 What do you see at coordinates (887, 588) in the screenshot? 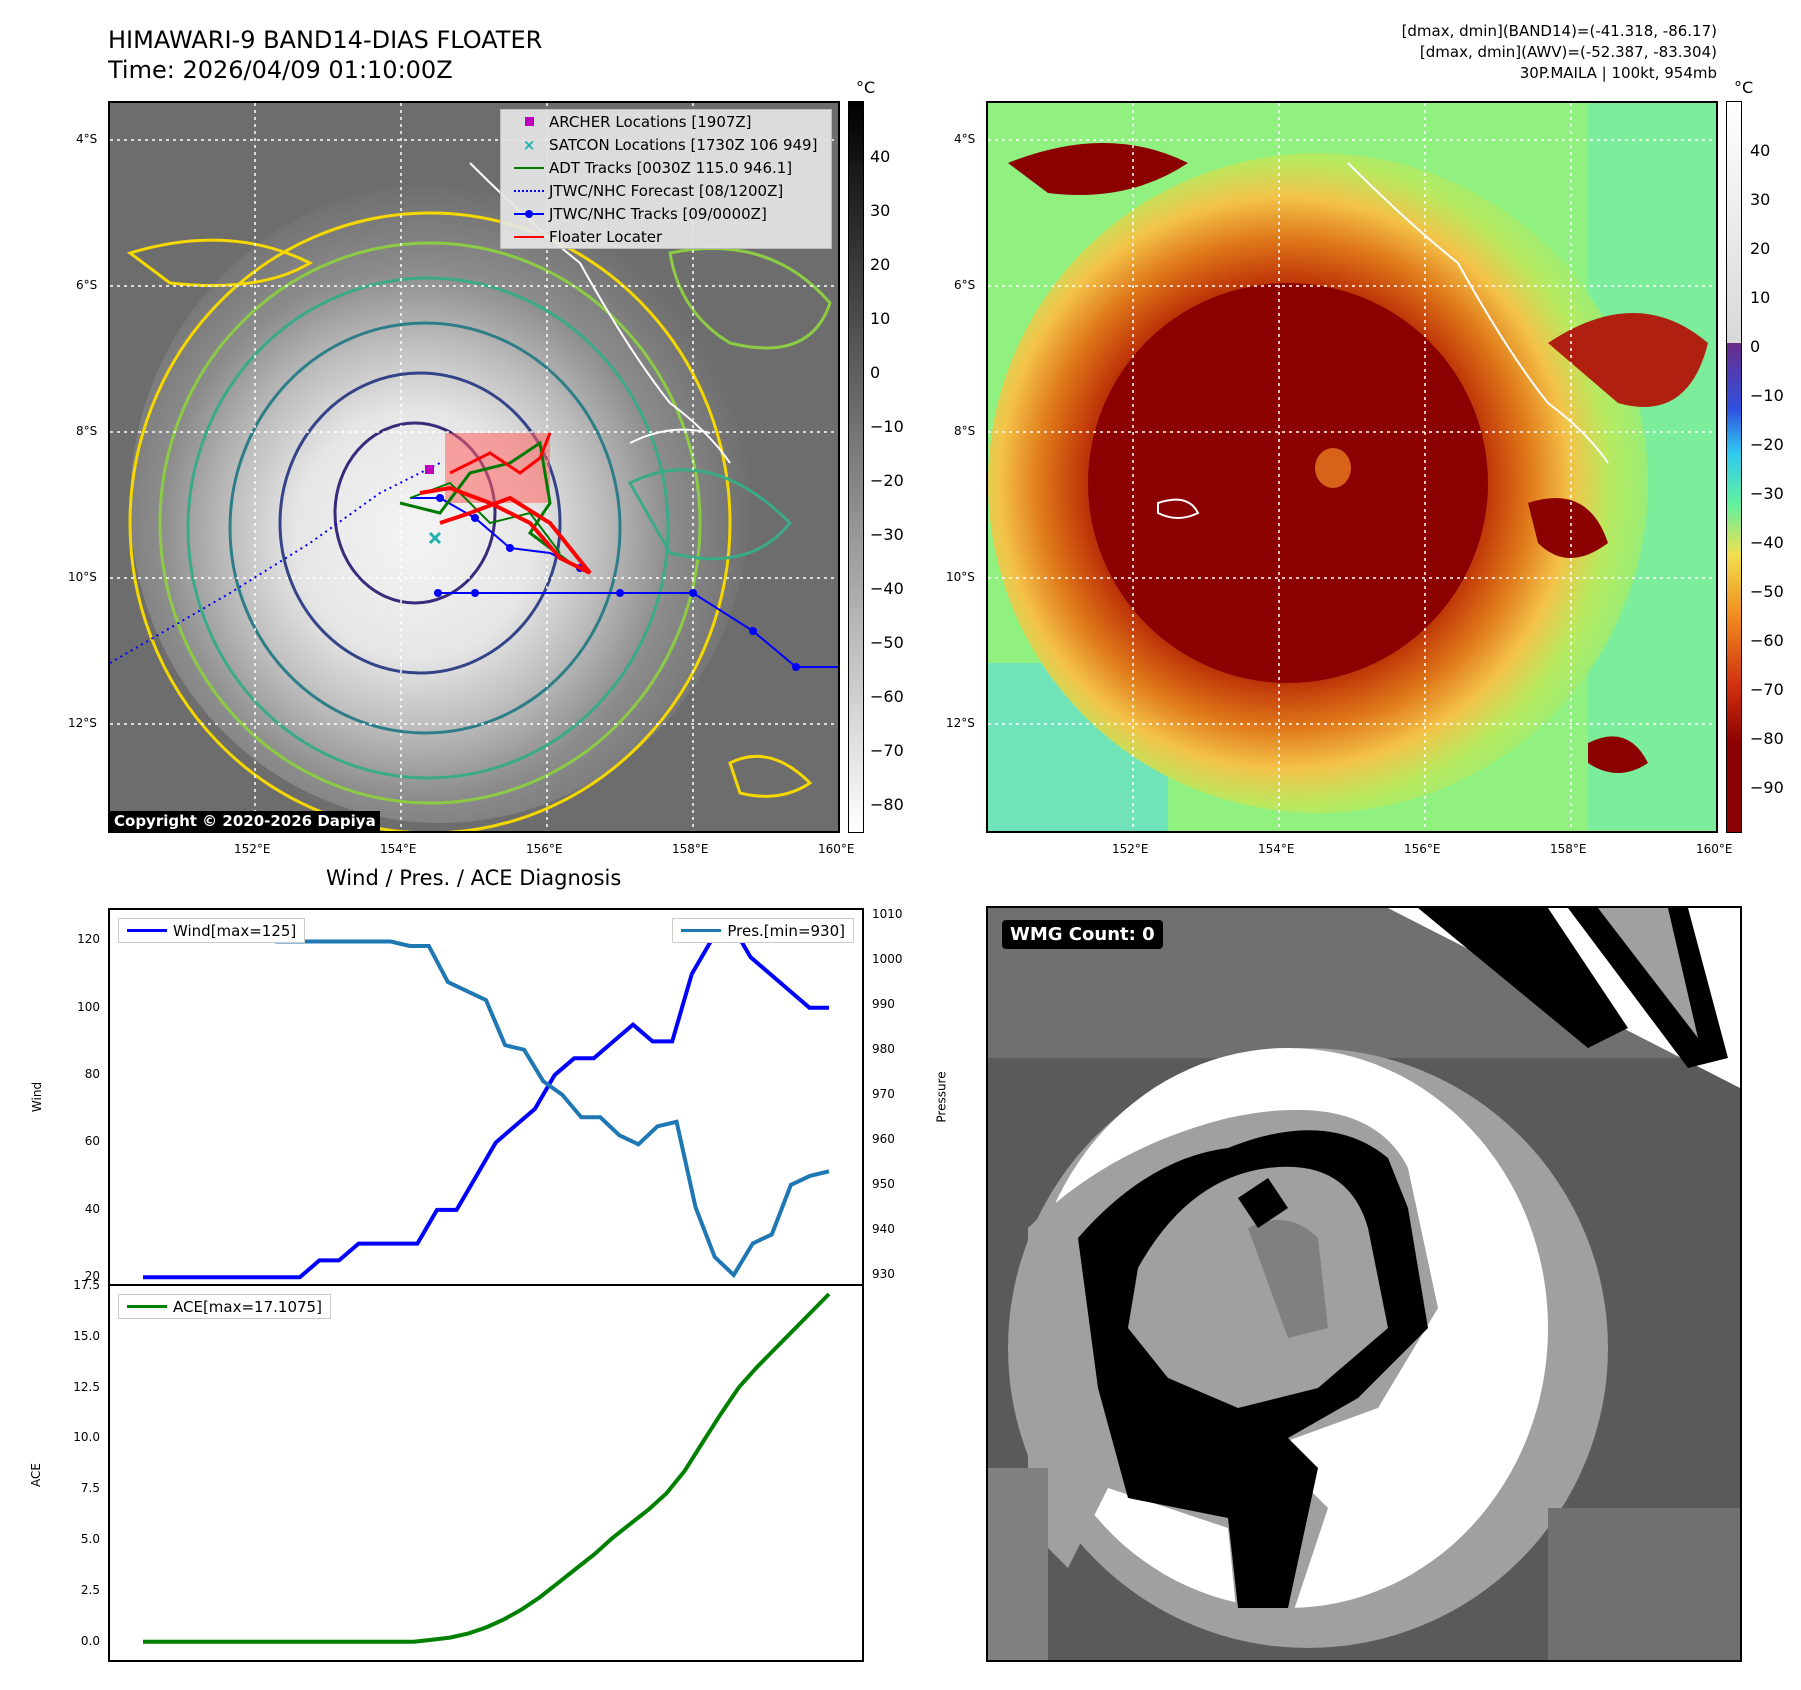
I see `ir-colorbar-tick: −40` at bounding box center [887, 588].